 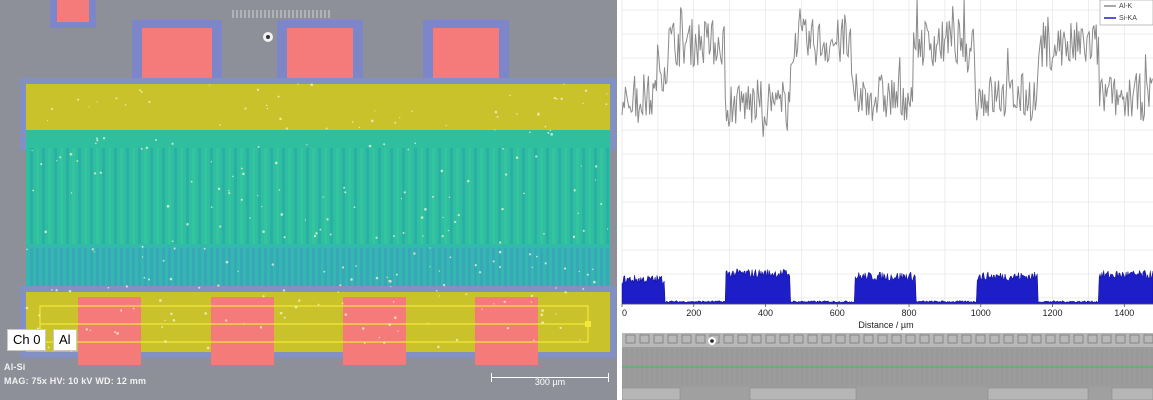 I want to click on x-ticks: 0 200 400 600 800 1000 1200 1400, so click(x=877, y=311).